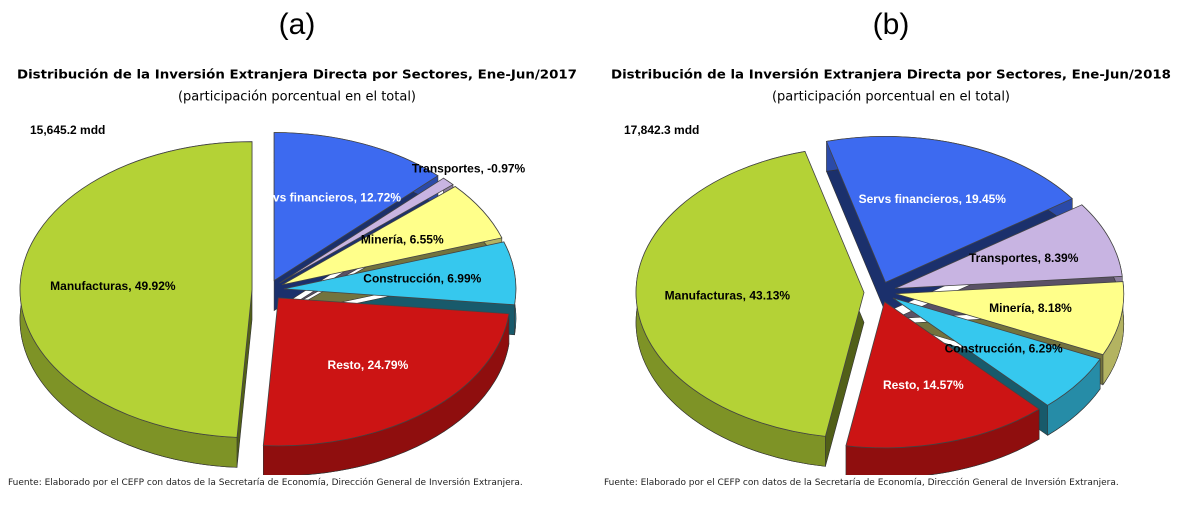 This screenshot has width=1188, height=510. Describe the element at coordinates (1024, 258) in the screenshot. I see `data-label: Transportes, 8.39%` at that location.